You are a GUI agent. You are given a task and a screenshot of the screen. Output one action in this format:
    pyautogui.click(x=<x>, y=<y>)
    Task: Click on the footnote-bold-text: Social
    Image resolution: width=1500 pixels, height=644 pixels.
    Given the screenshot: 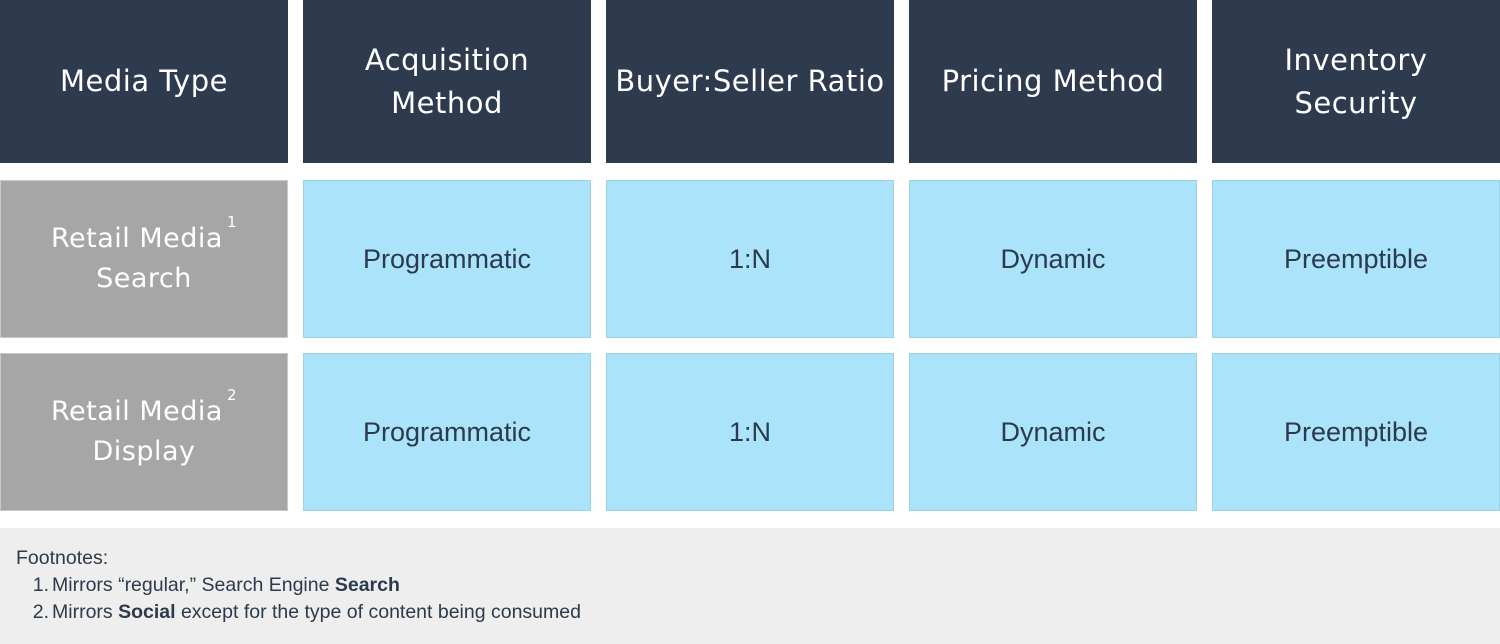 What is the action you would take?
    pyautogui.click(x=147, y=612)
    